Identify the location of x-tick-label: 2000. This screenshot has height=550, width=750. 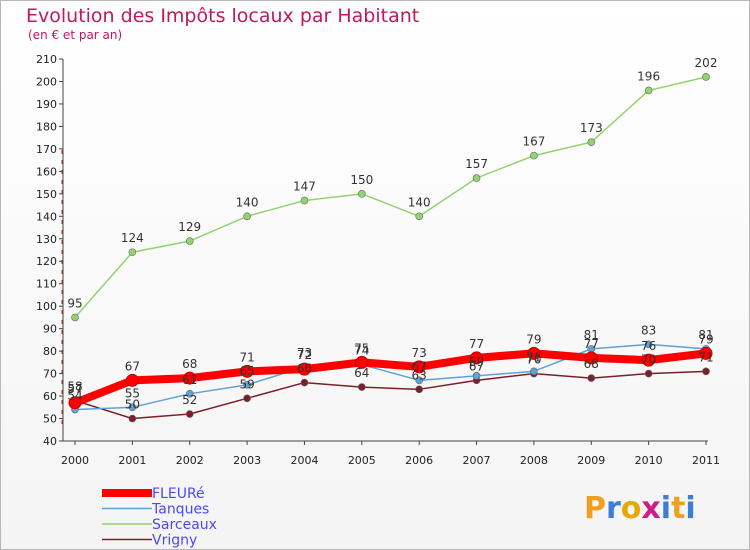
(75, 460).